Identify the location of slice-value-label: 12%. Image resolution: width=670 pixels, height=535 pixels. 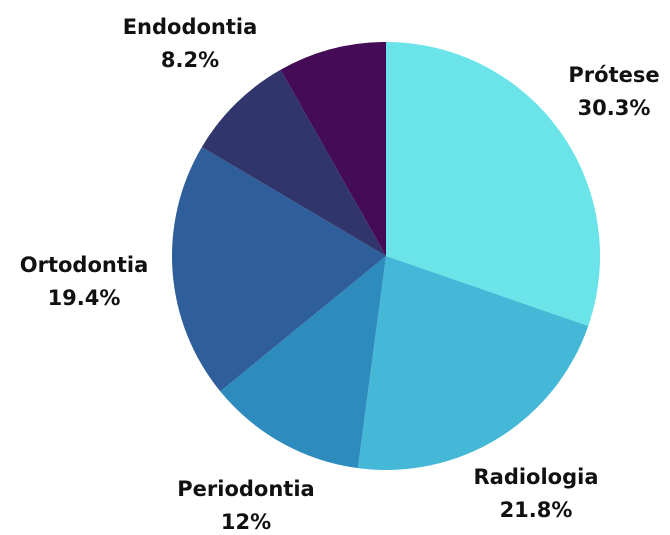
(246, 520).